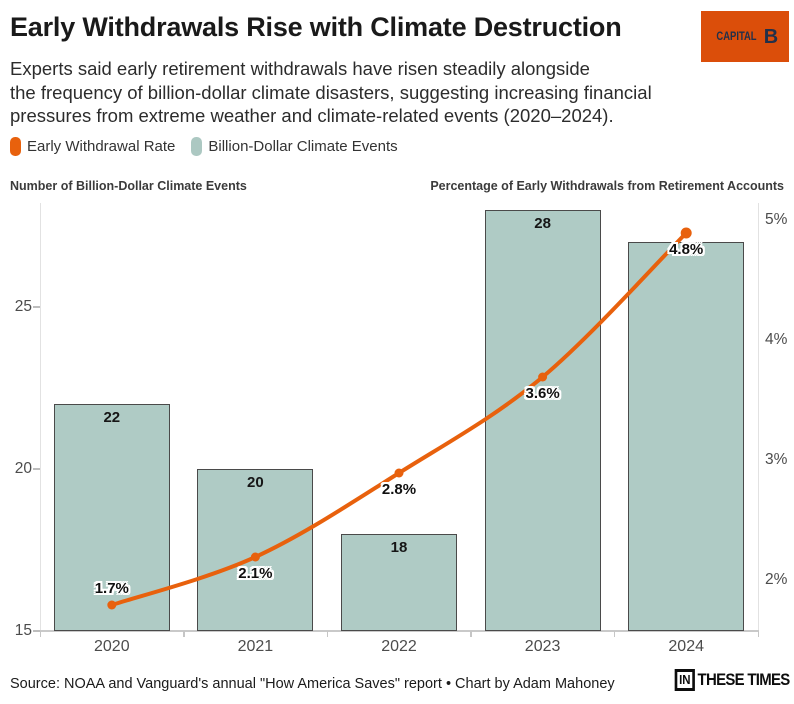 The image size is (794, 704). I want to click on y-tick-label-right: 4%, so click(776, 339).